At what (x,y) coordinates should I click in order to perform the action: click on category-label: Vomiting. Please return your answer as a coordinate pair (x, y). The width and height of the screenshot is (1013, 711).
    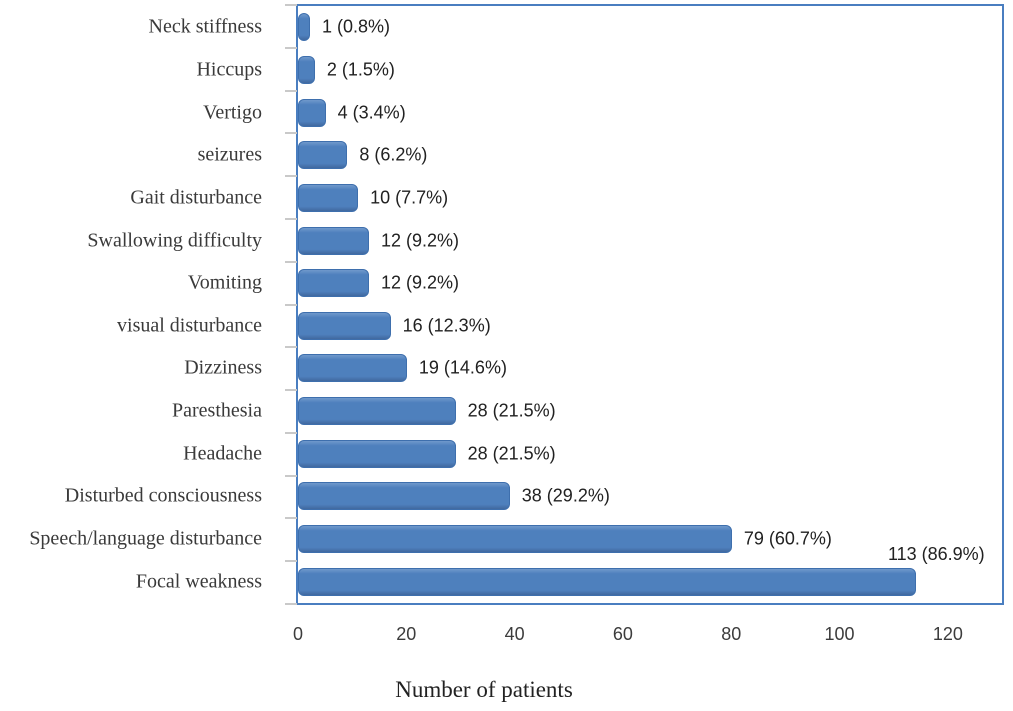
    Looking at the image, I should click on (224, 282).